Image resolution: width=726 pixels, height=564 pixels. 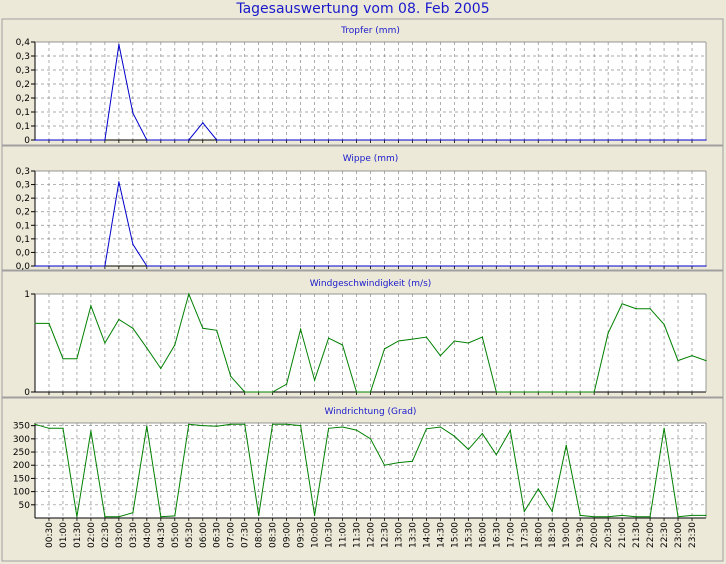 What do you see at coordinates (260, 535) in the screenshot?
I see `x-tick-label: 08:00` at bounding box center [260, 535].